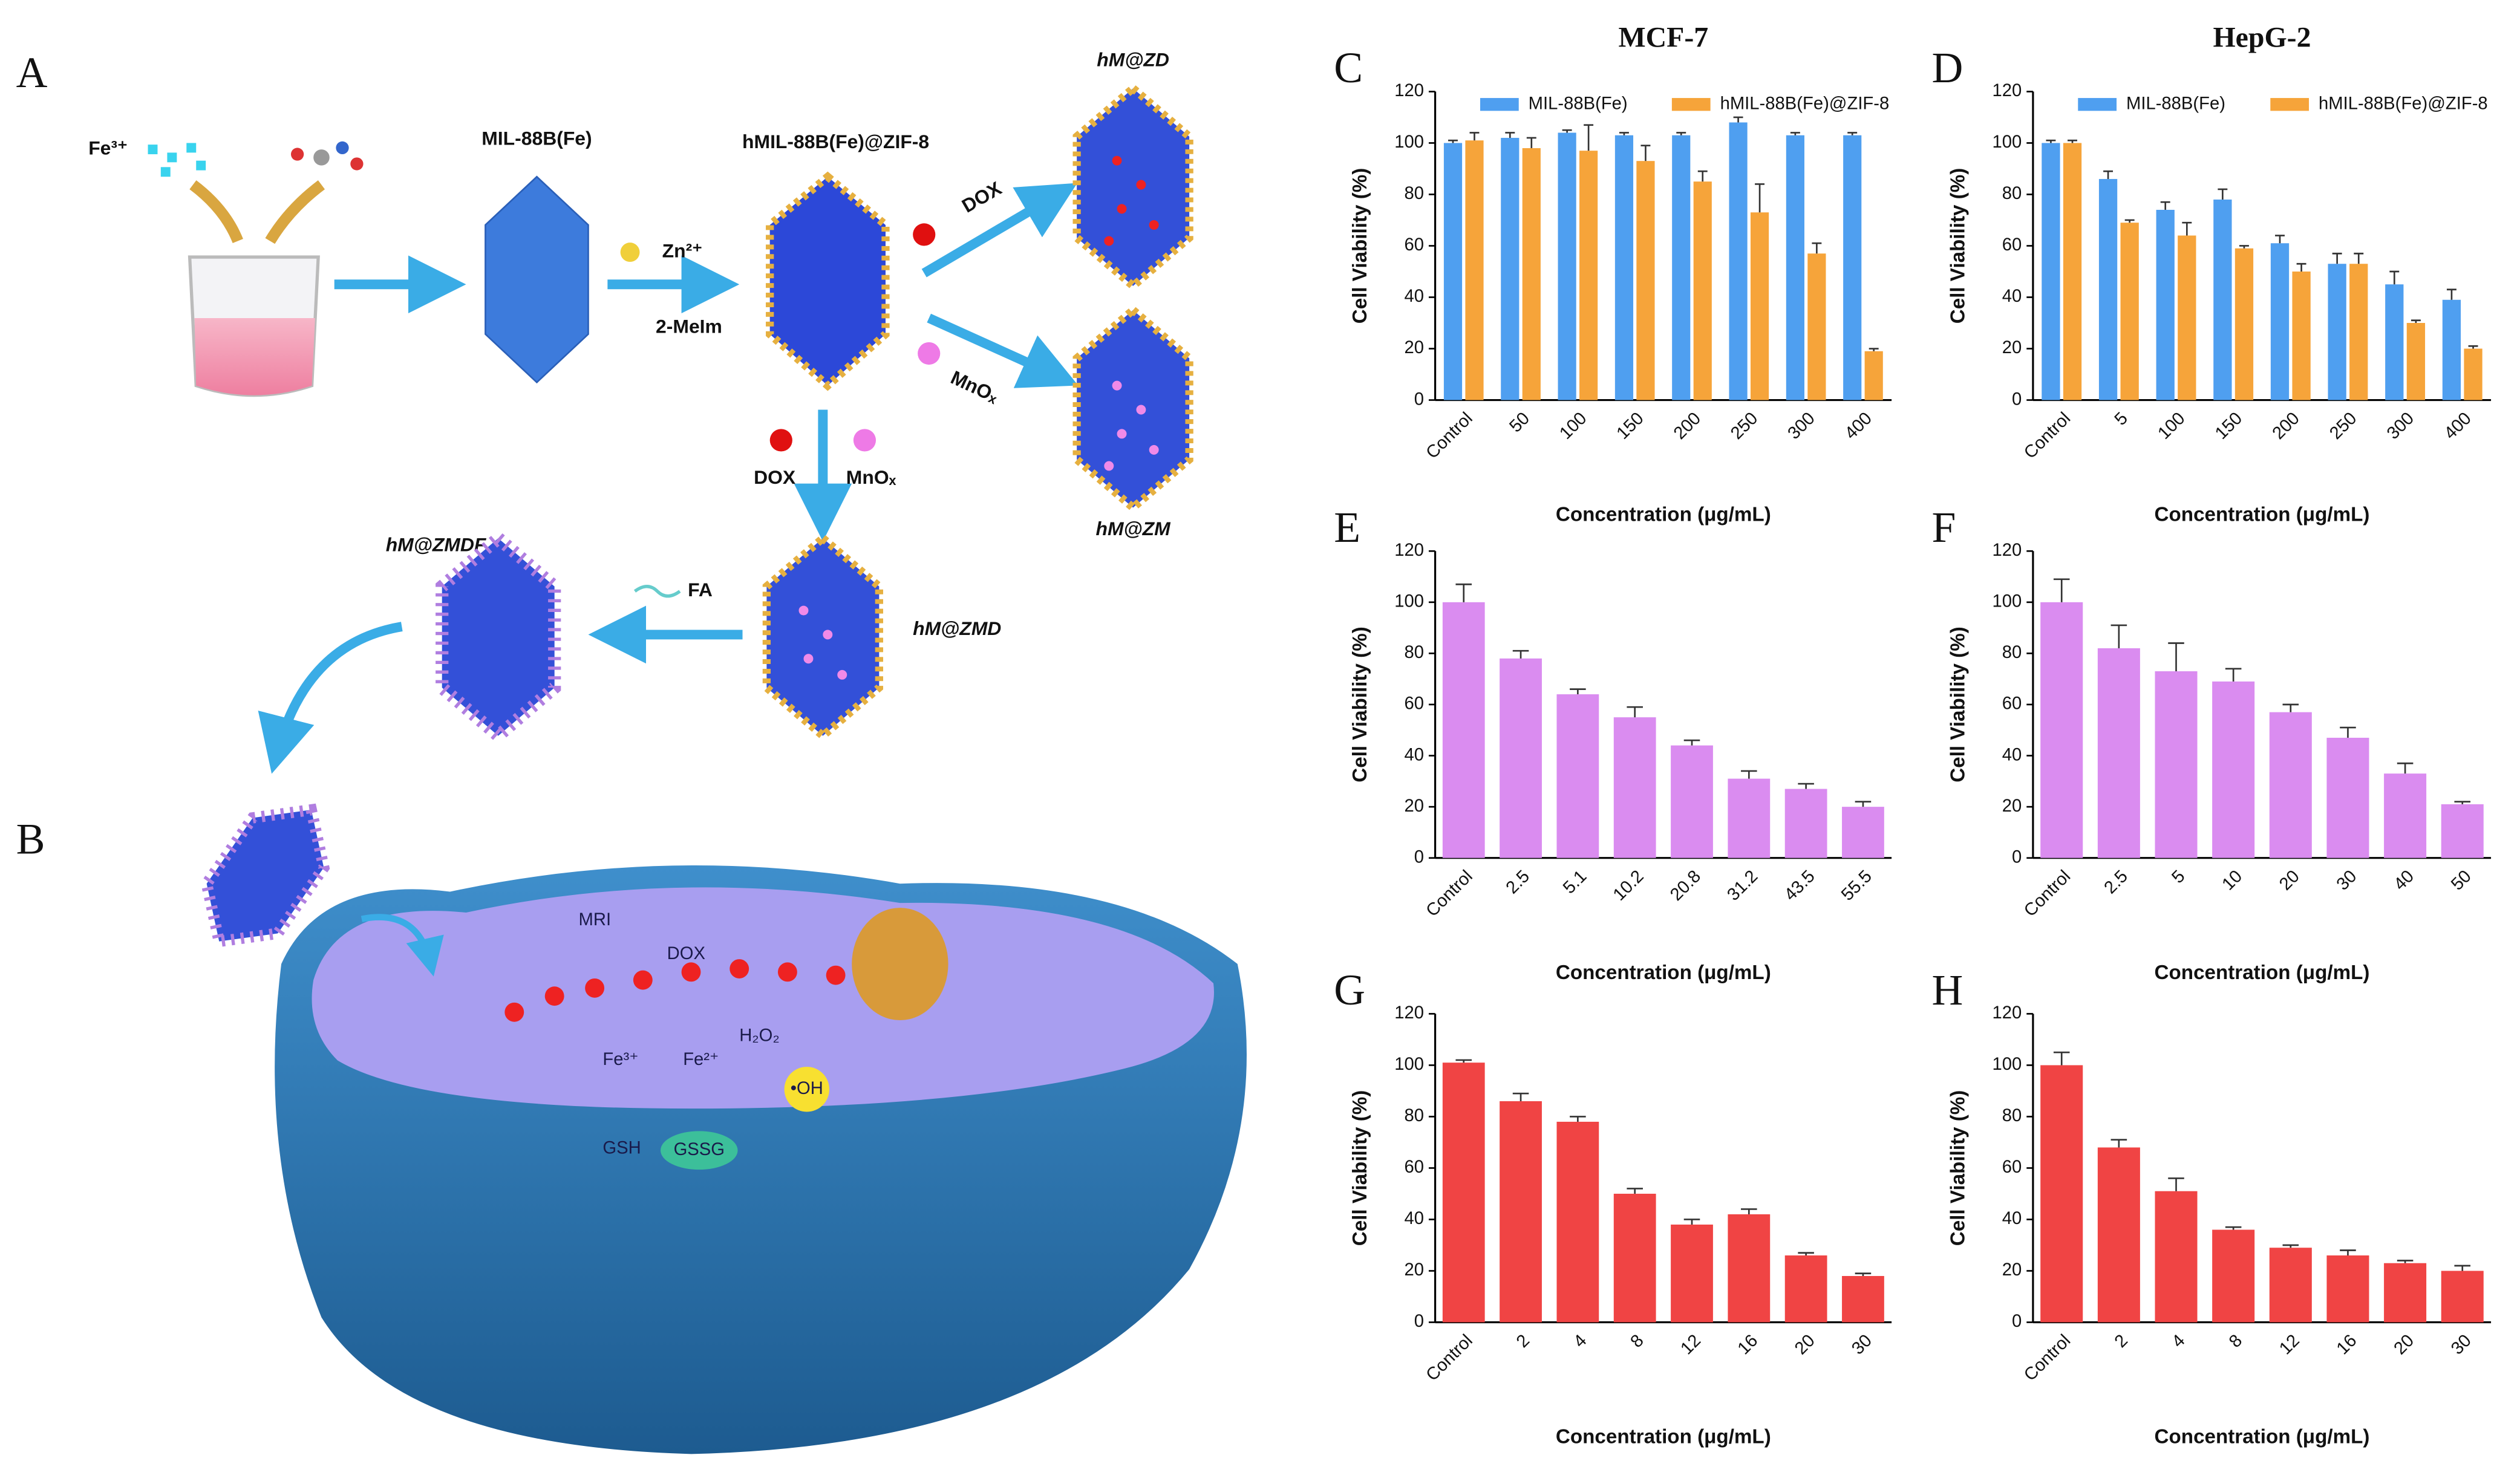  I want to click on ions, so click(177, 160).